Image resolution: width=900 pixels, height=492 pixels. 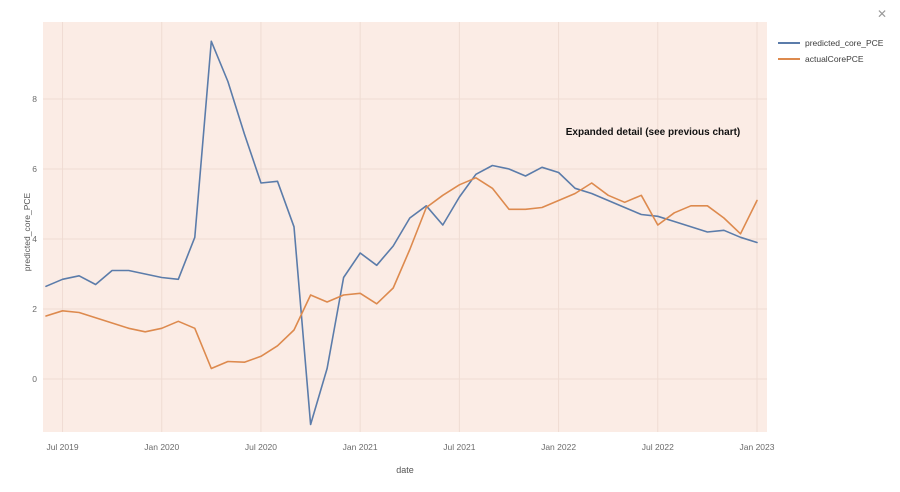 I want to click on legend-item-label: actualCorePCE, so click(x=834, y=59).